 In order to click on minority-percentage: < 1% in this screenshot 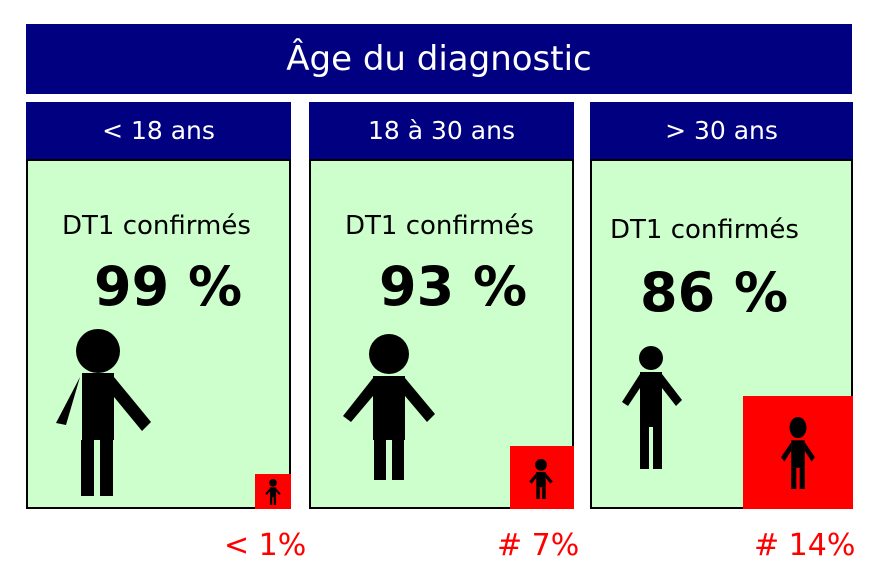, I will do `click(265, 545)`.